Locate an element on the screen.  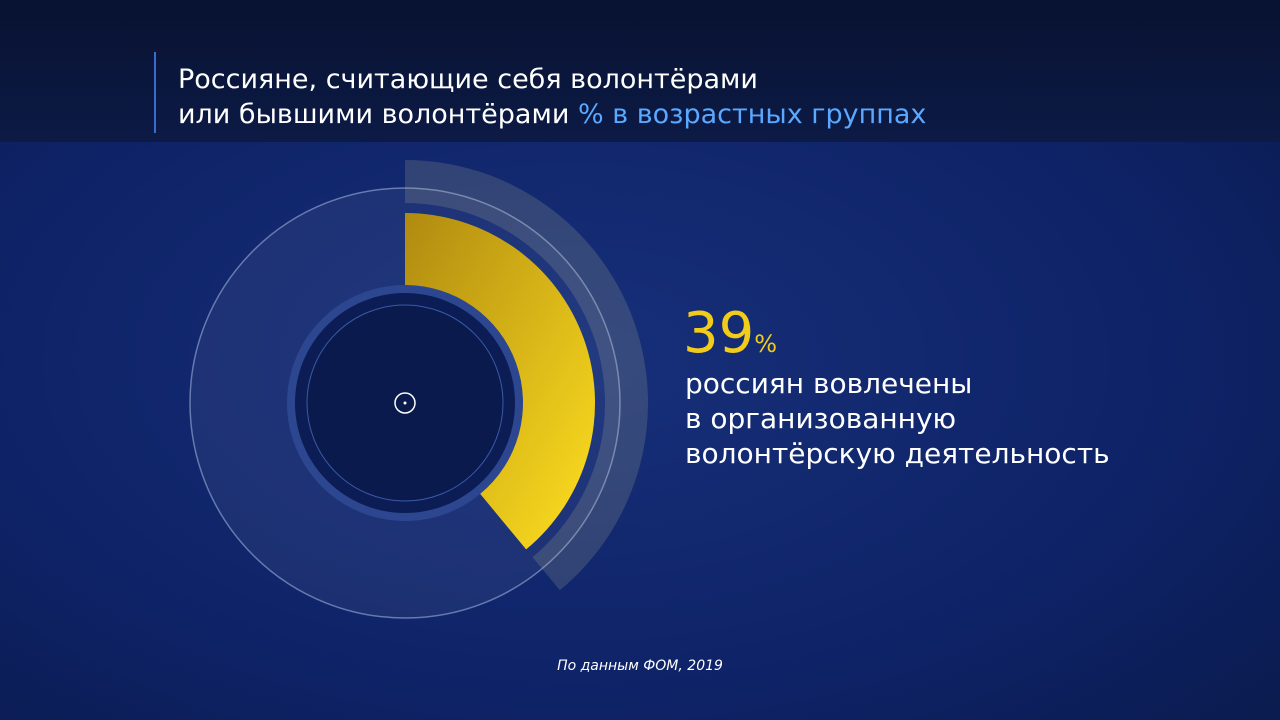
value-number: 39 is located at coordinates (718, 333).